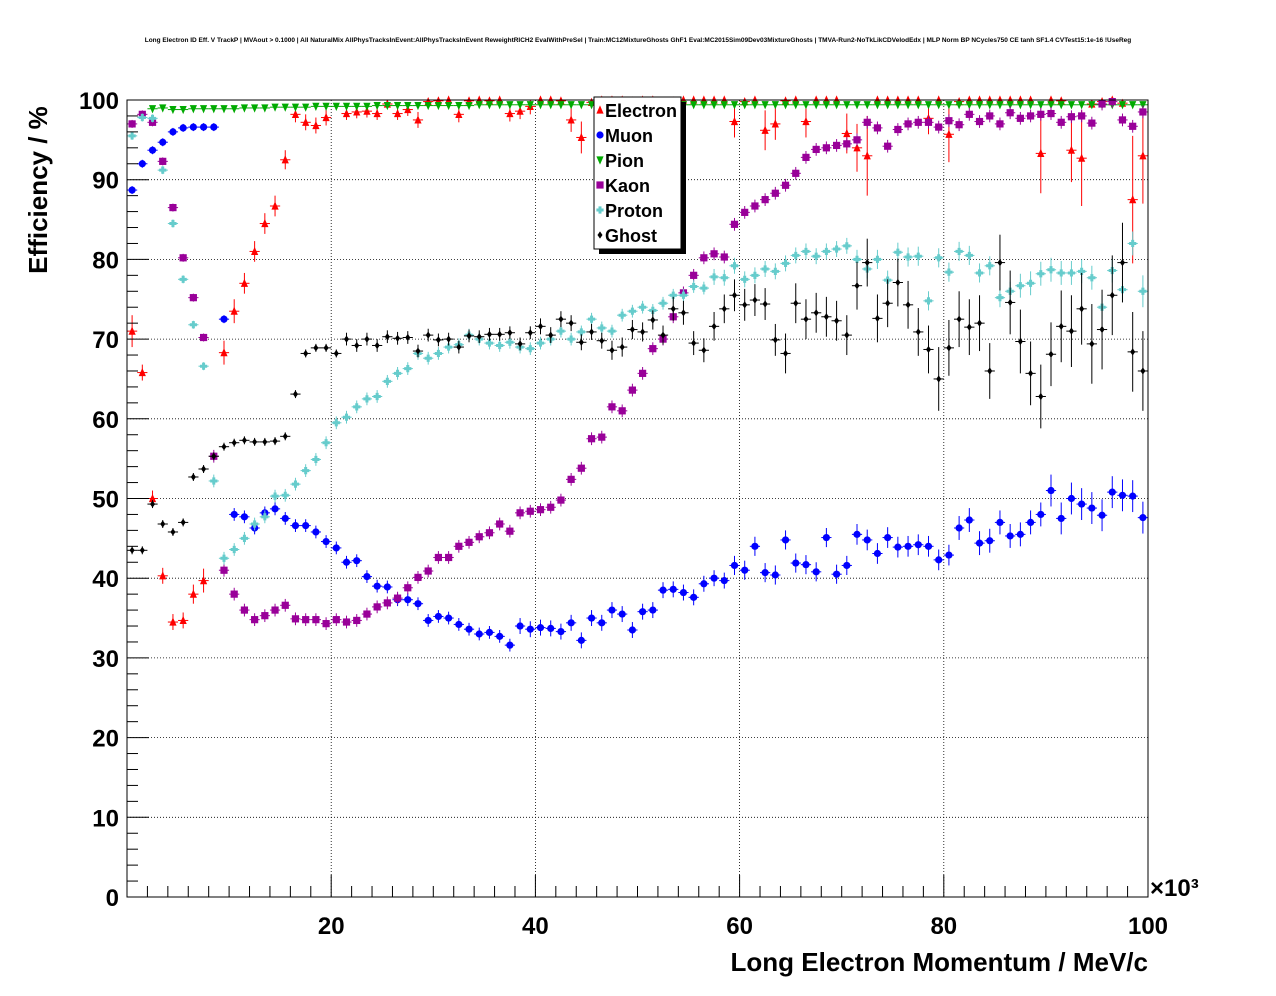 Image resolution: width=1276 pixels, height=996 pixels. What do you see at coordinates (624, 161) in the screenshot?
I see `legend-label: Pion` at bounding box center [624, 161].